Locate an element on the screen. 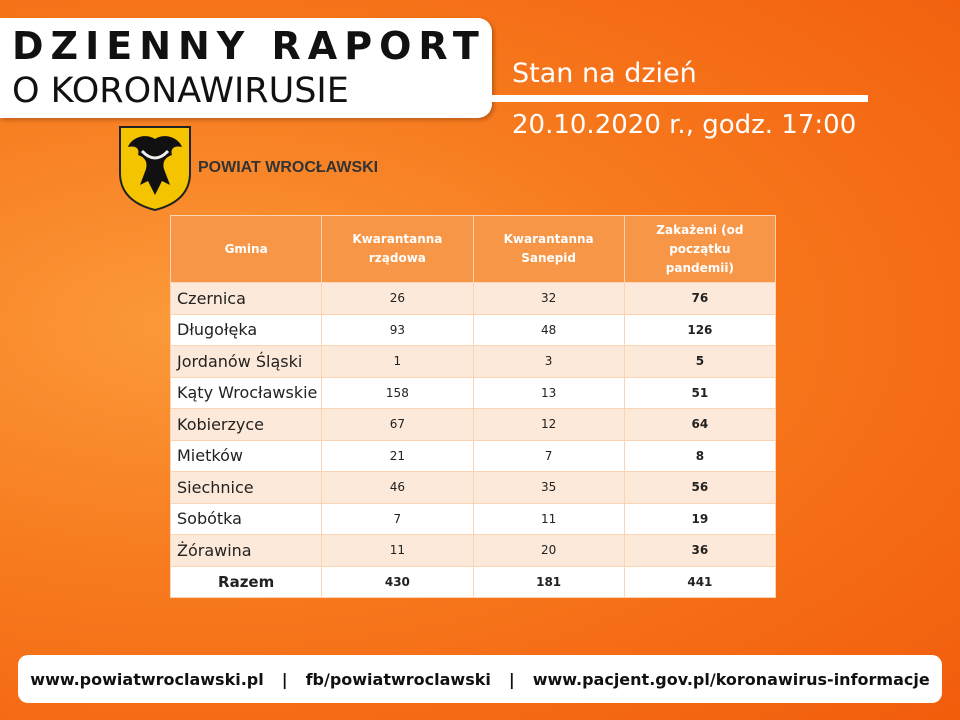  logo-text: POWIAT WROCŁAWSKI is located at coordinates (288, 167).